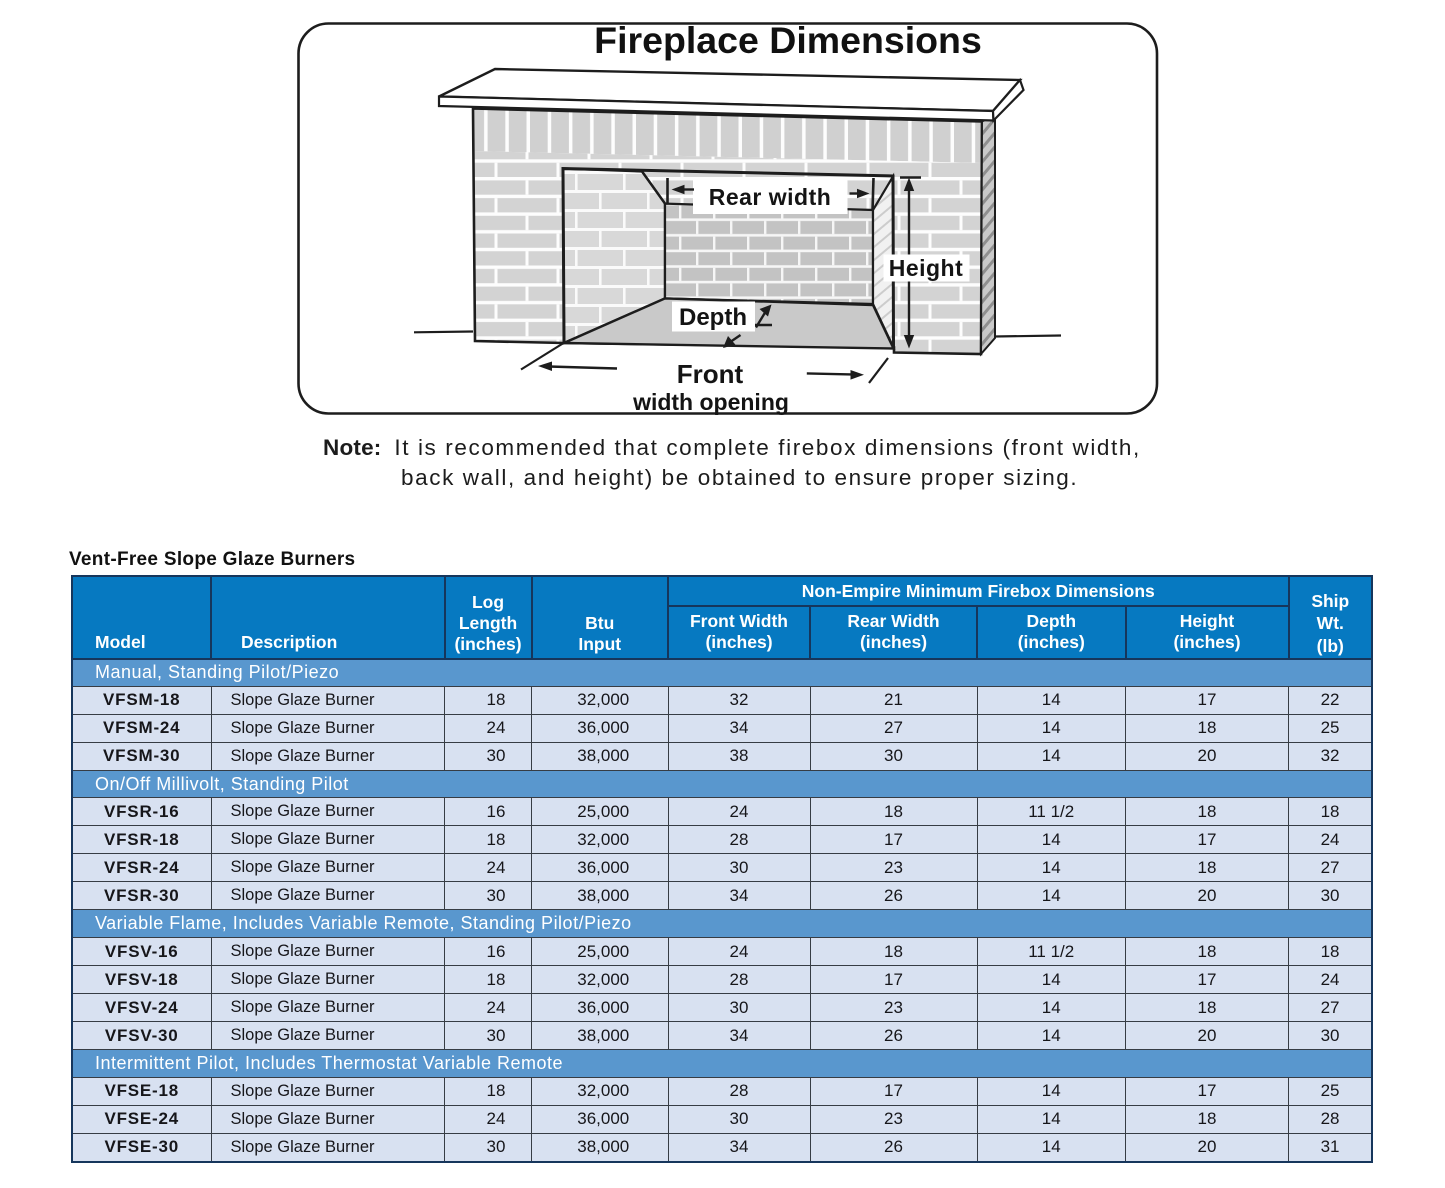  Describe the element at coordinates (788, 40) in the screenshot. I see `svg-text: Fireplace Dimensions` at that location.